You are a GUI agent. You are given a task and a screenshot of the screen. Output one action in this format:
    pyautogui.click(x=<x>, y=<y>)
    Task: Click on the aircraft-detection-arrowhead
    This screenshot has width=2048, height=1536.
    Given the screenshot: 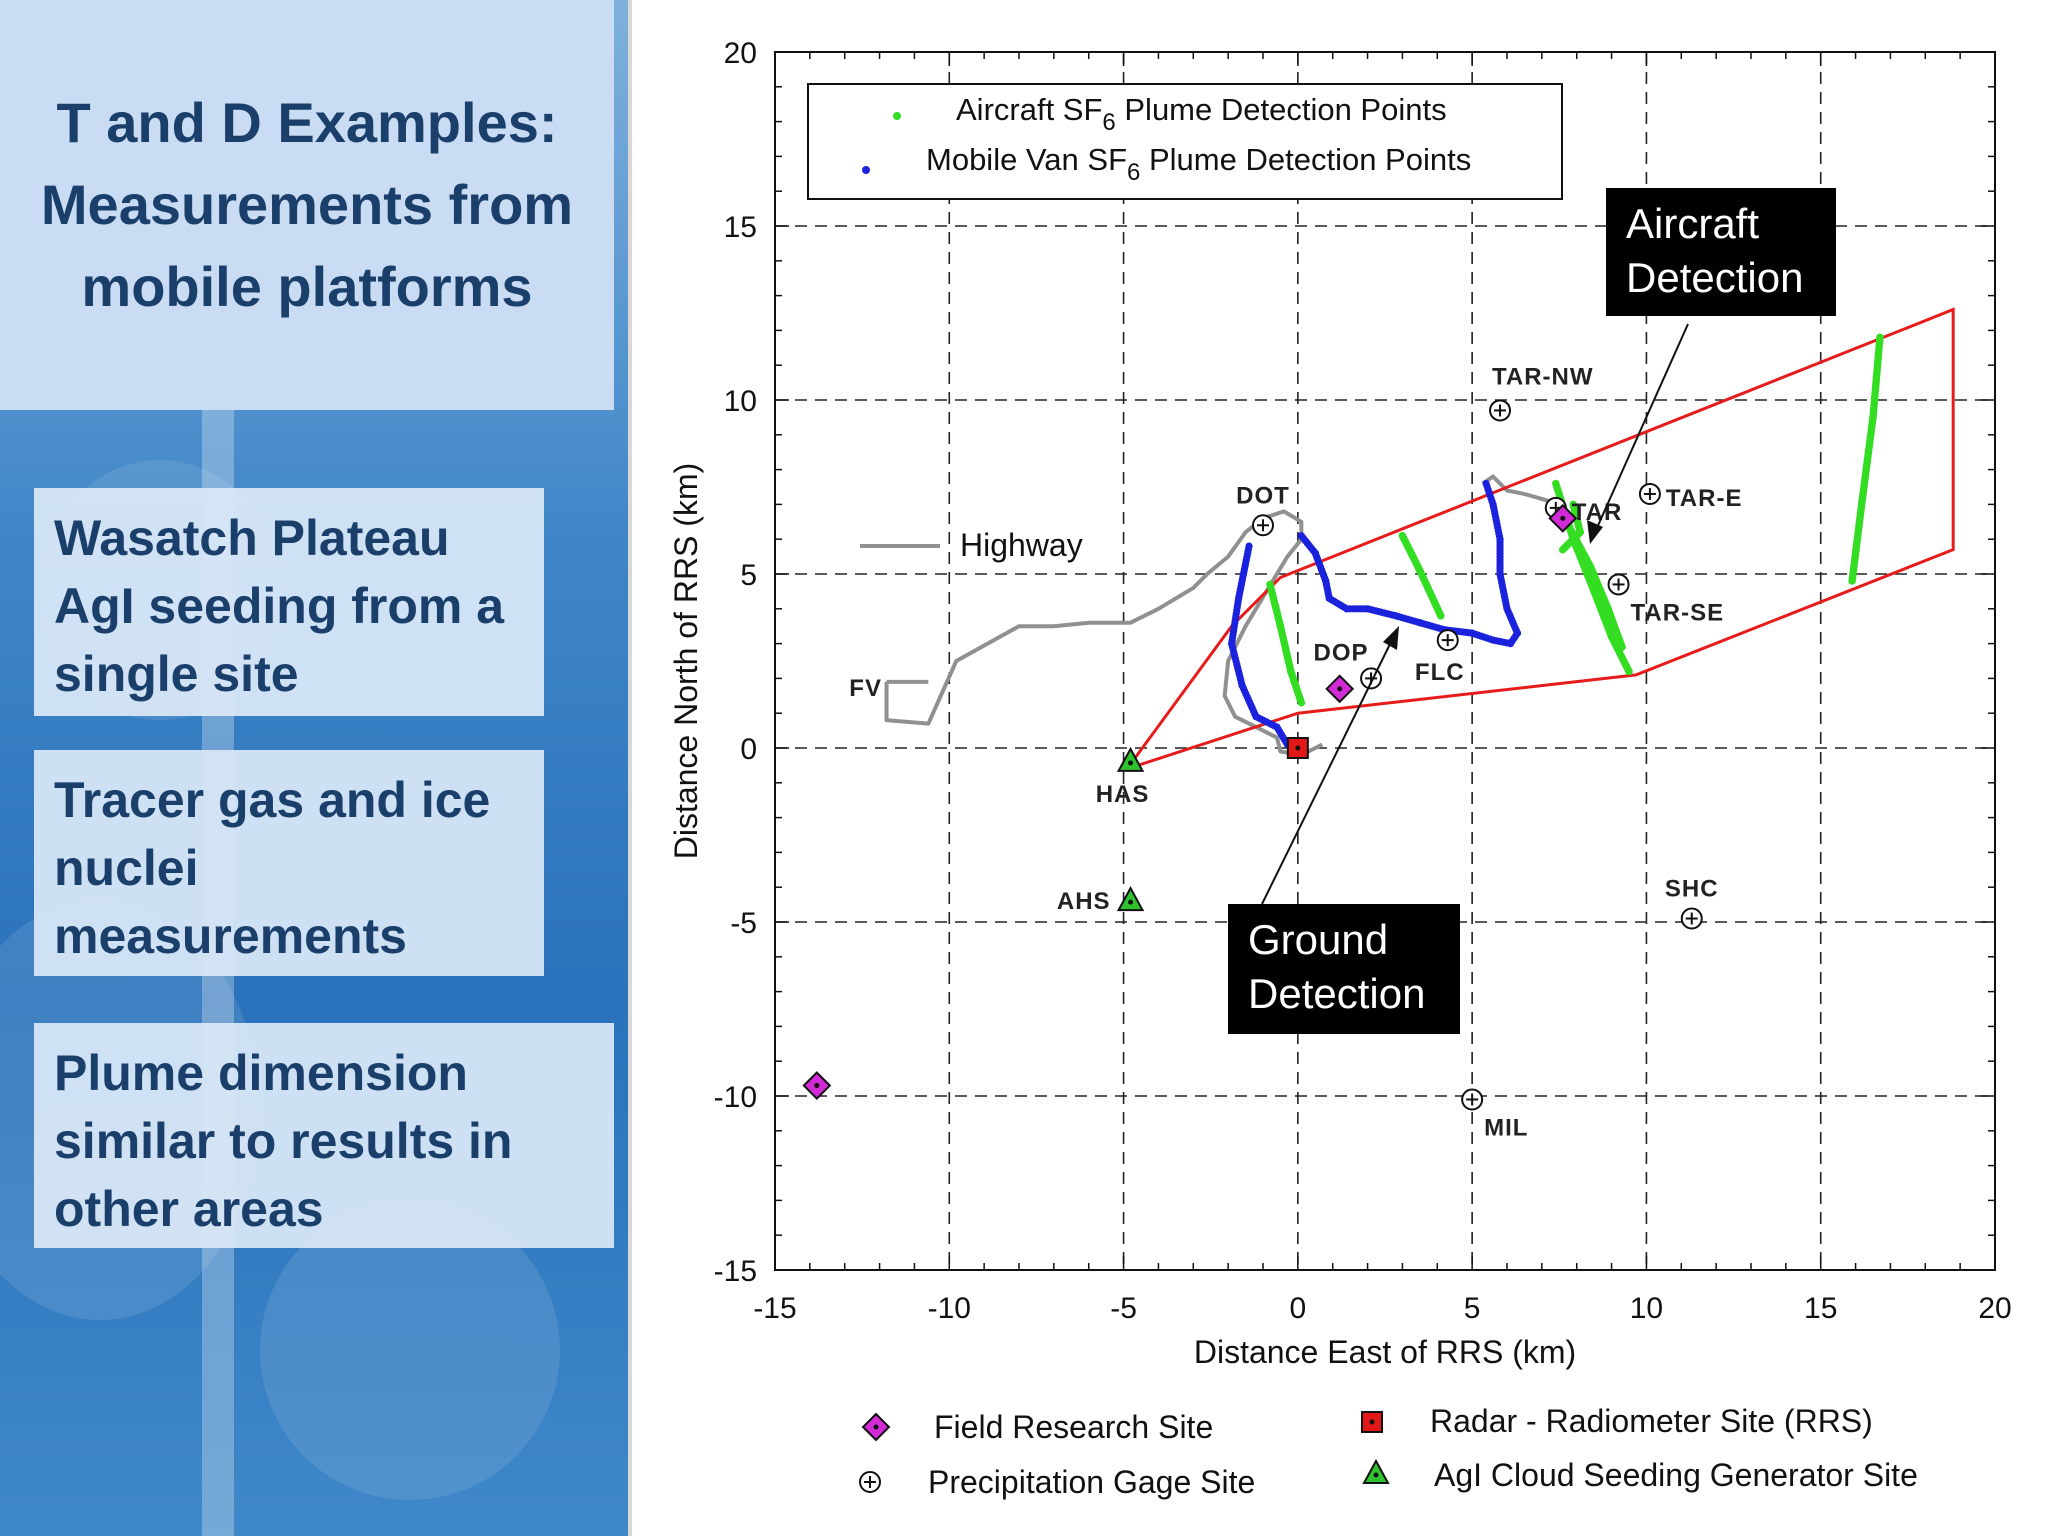 What is the action you would take?
    pyautogui.click(x=1595, y=532)
    